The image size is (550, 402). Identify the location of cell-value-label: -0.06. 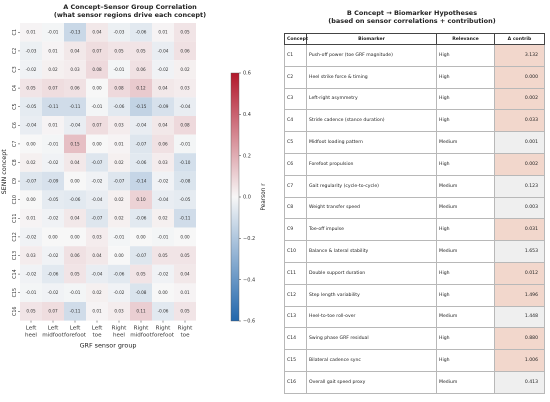
(141, 218).